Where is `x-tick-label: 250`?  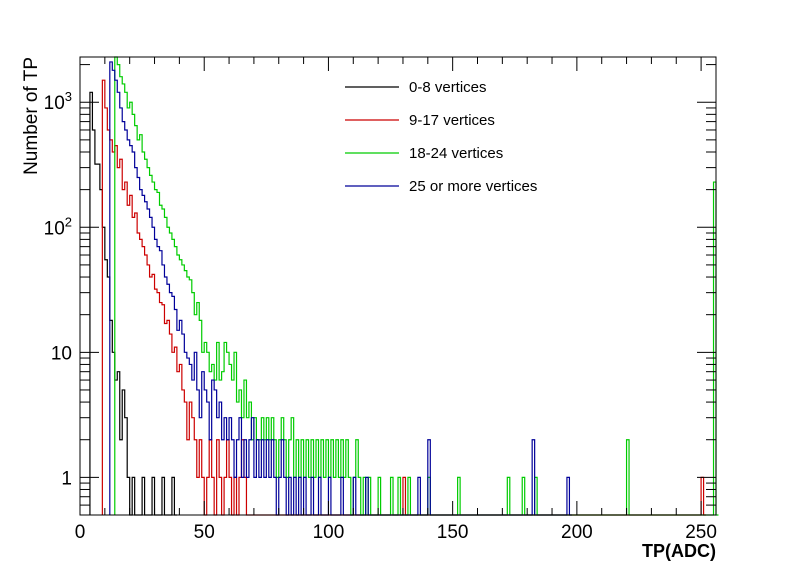 x-tick-label: 250 is located at coordinates (701, 532).